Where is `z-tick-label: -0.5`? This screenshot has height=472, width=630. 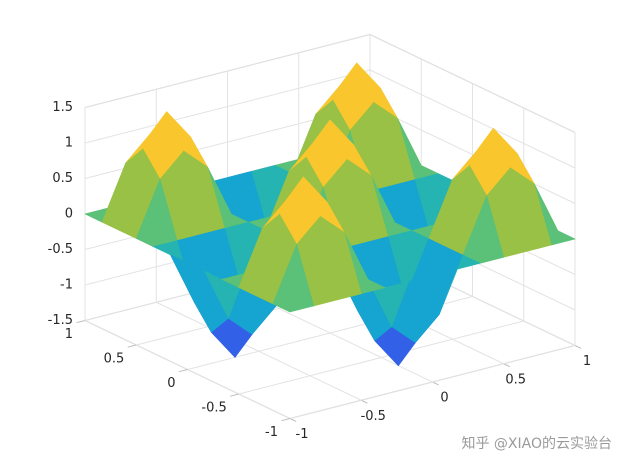 z-tick-label: -0.5 is located at coordinates (60, 249).